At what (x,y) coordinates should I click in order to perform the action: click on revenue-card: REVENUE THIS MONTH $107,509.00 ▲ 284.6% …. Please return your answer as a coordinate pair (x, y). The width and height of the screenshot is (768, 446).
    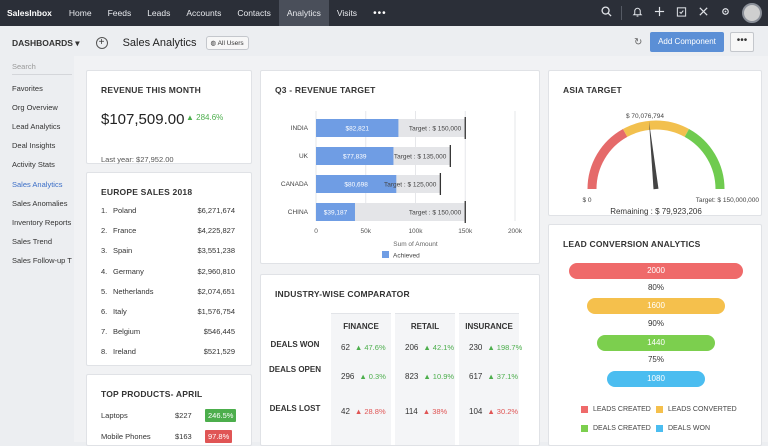
    Looking at the image, I should click on (169, 117).